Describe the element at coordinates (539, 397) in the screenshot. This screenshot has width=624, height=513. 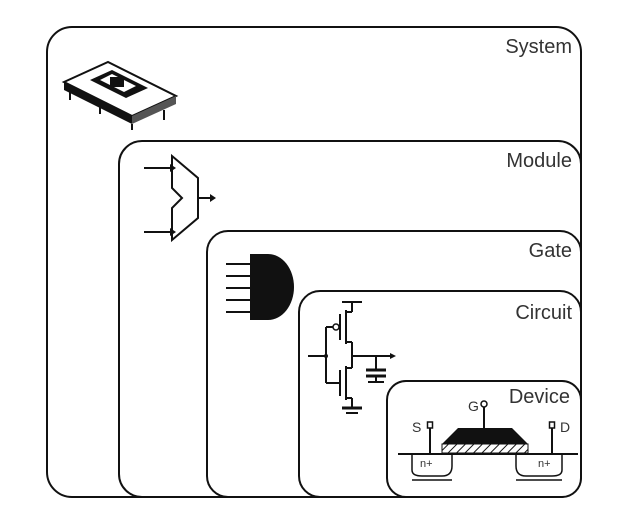
I see `device-label: Device` at that location.